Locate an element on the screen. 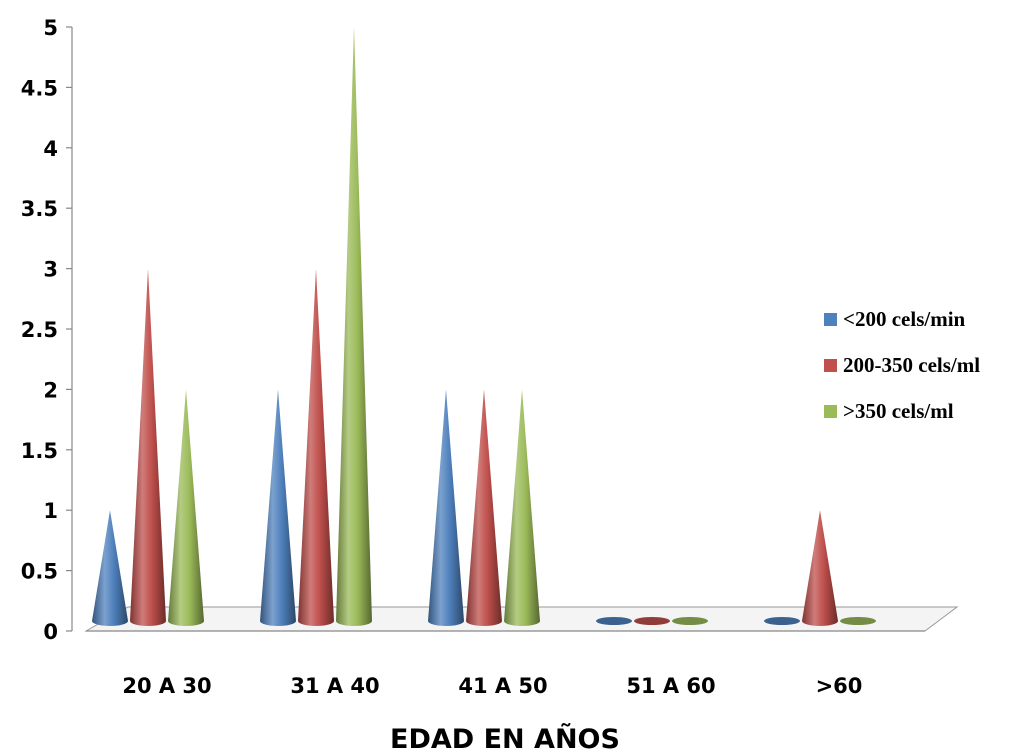 The height and width of the screenshot is (752, 1021). legend-item: >350 cels/ml is located at coordinates (902, 411).